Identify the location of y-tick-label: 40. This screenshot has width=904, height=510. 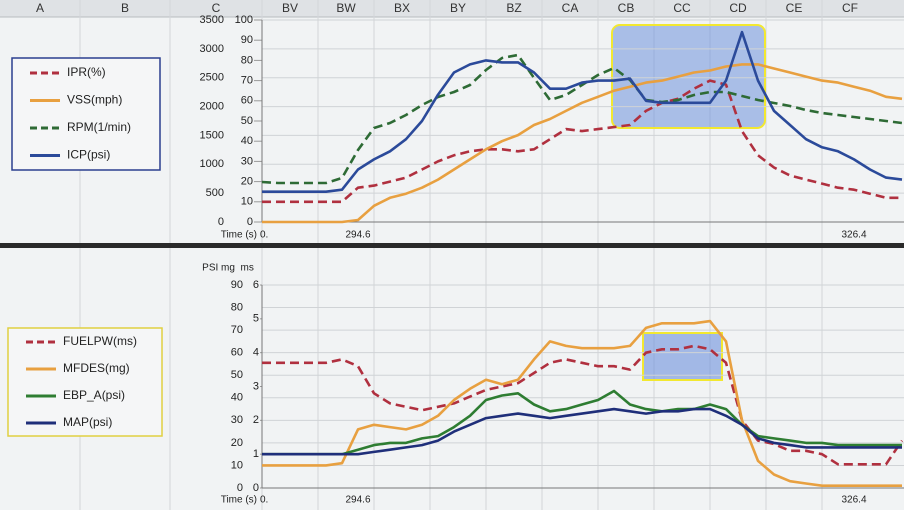
(237, 398).